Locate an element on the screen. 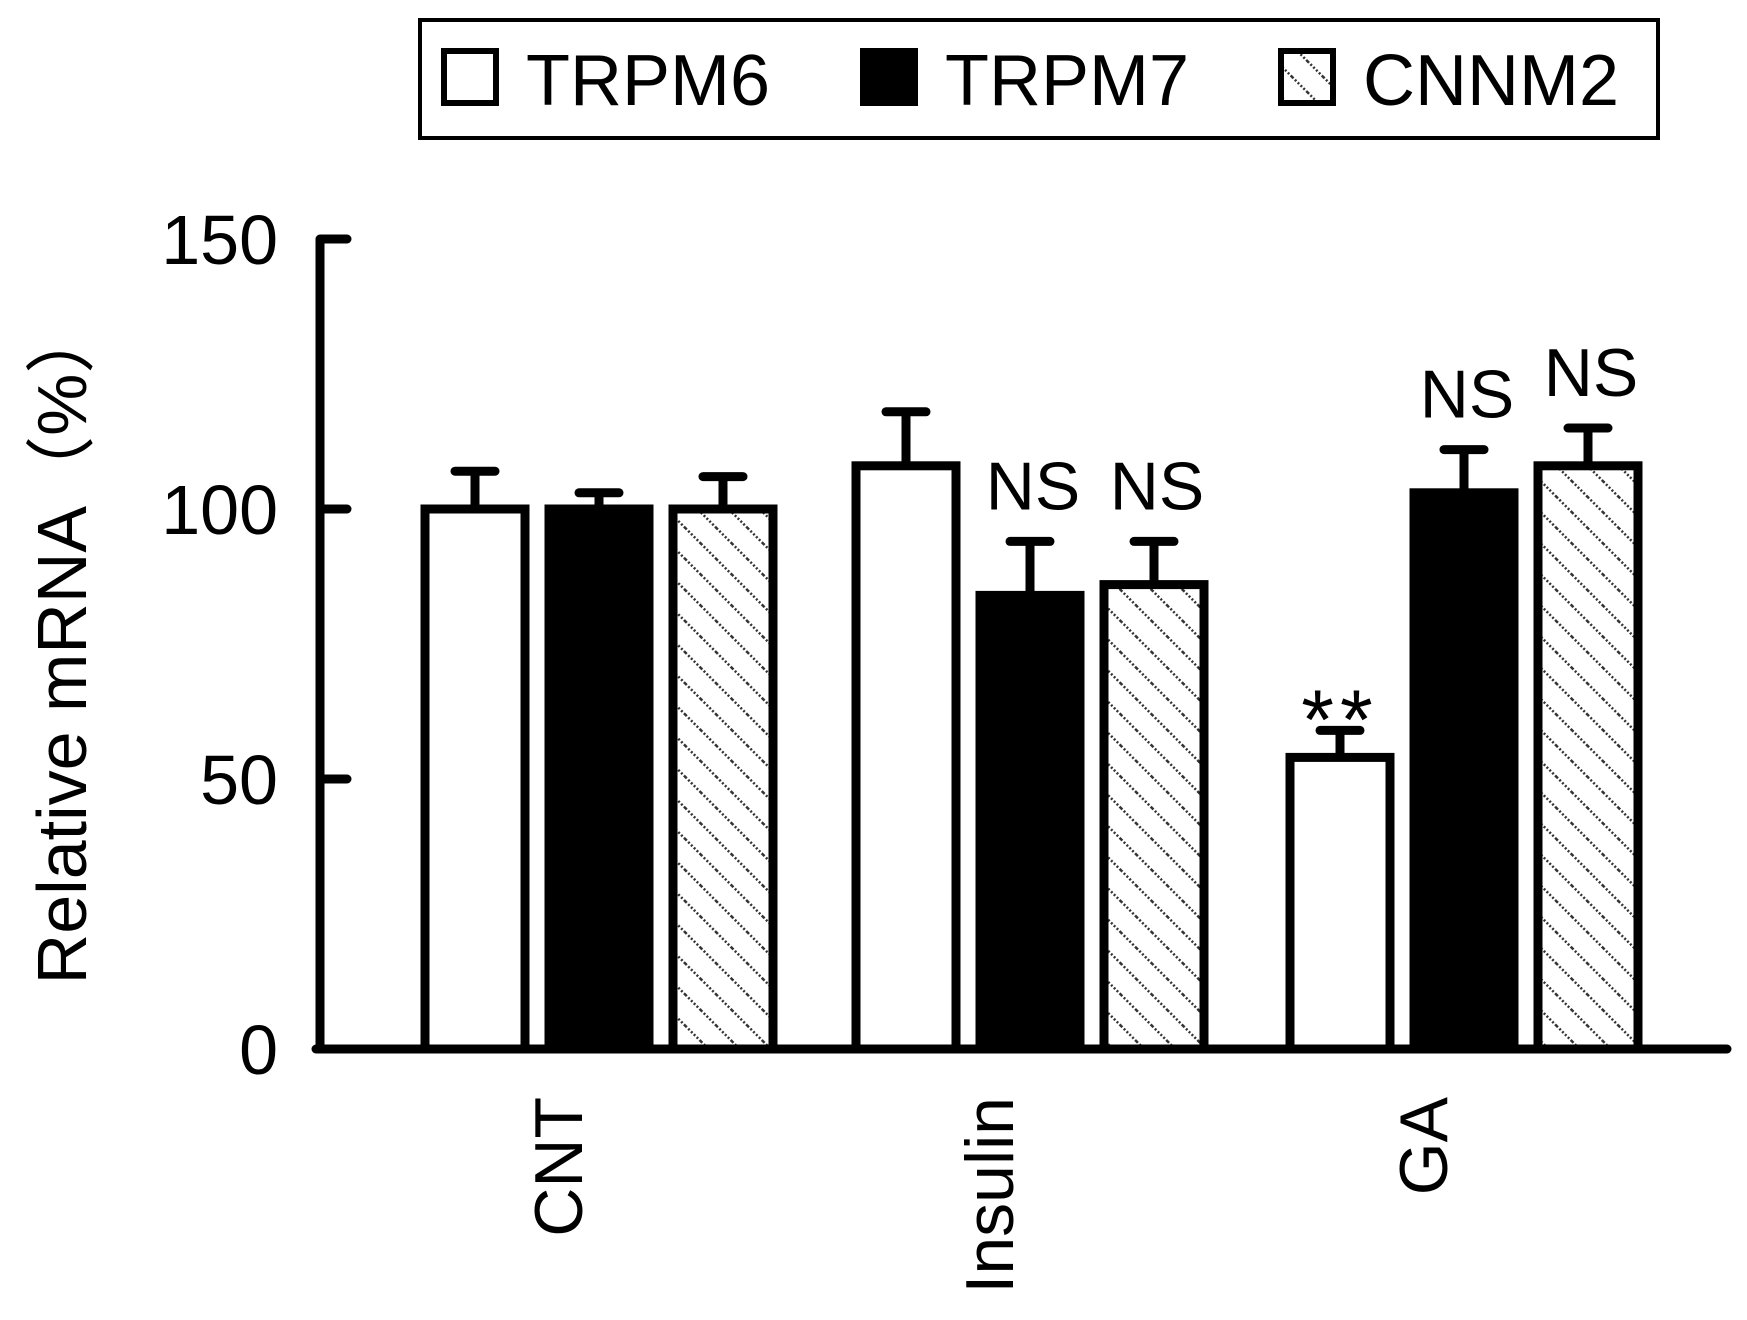 This screenshot has width=1747, height=1320. legend-box is located at coordinates (1039, 79).